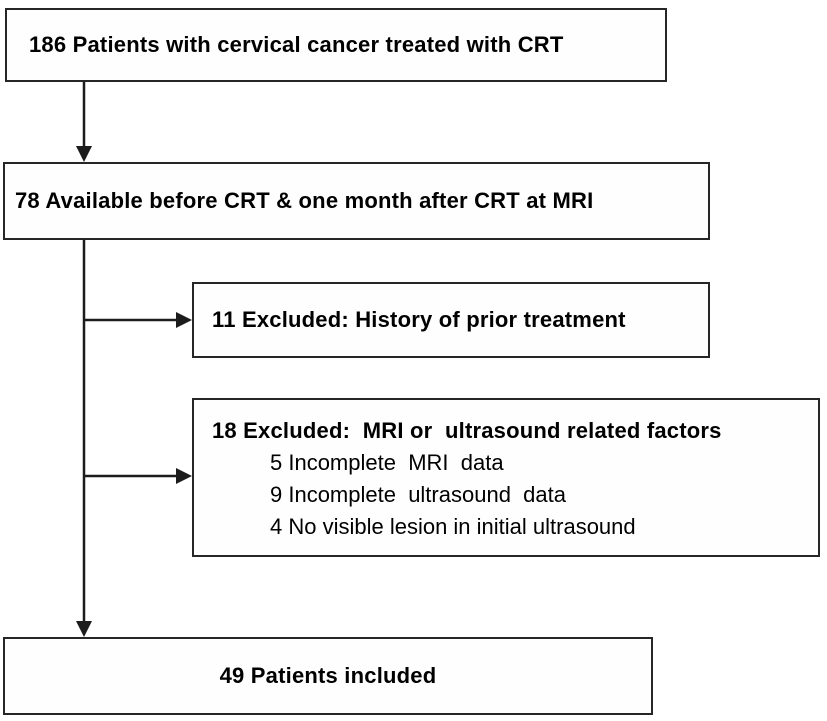 This screenshot has width=827, height=721. I want to click on node-excluded-prior-treatment-text: 11 Excluded: History of prior treatment, so click(419, 319).